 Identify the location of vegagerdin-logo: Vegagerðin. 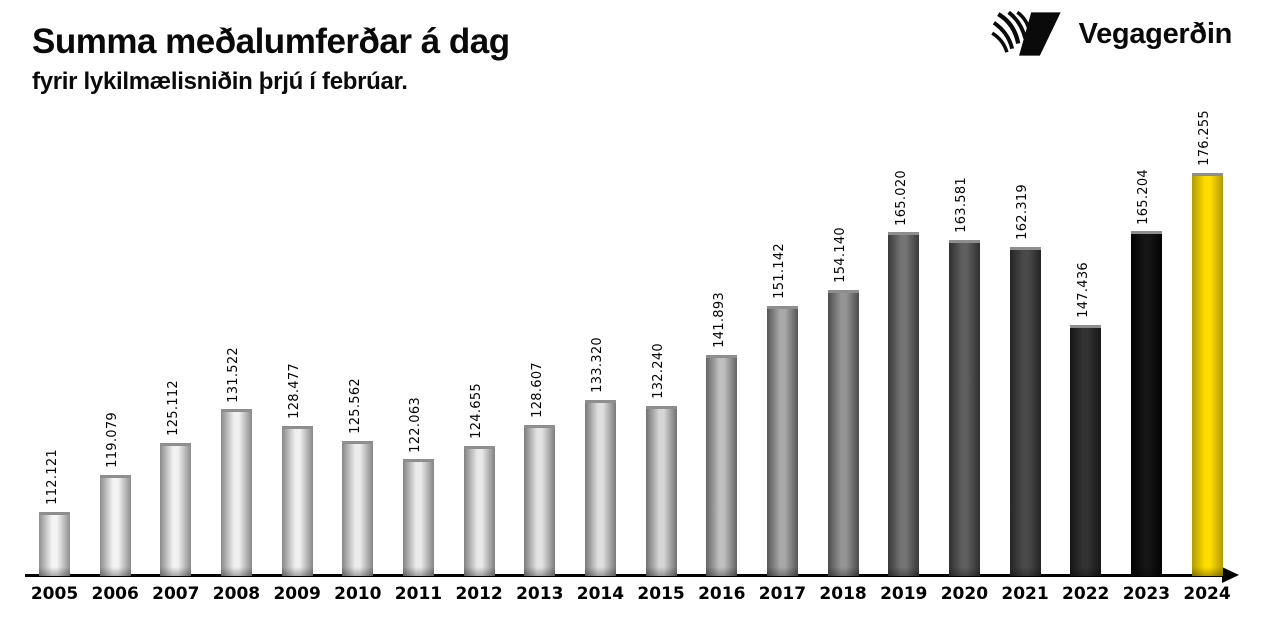
(1109, 34).